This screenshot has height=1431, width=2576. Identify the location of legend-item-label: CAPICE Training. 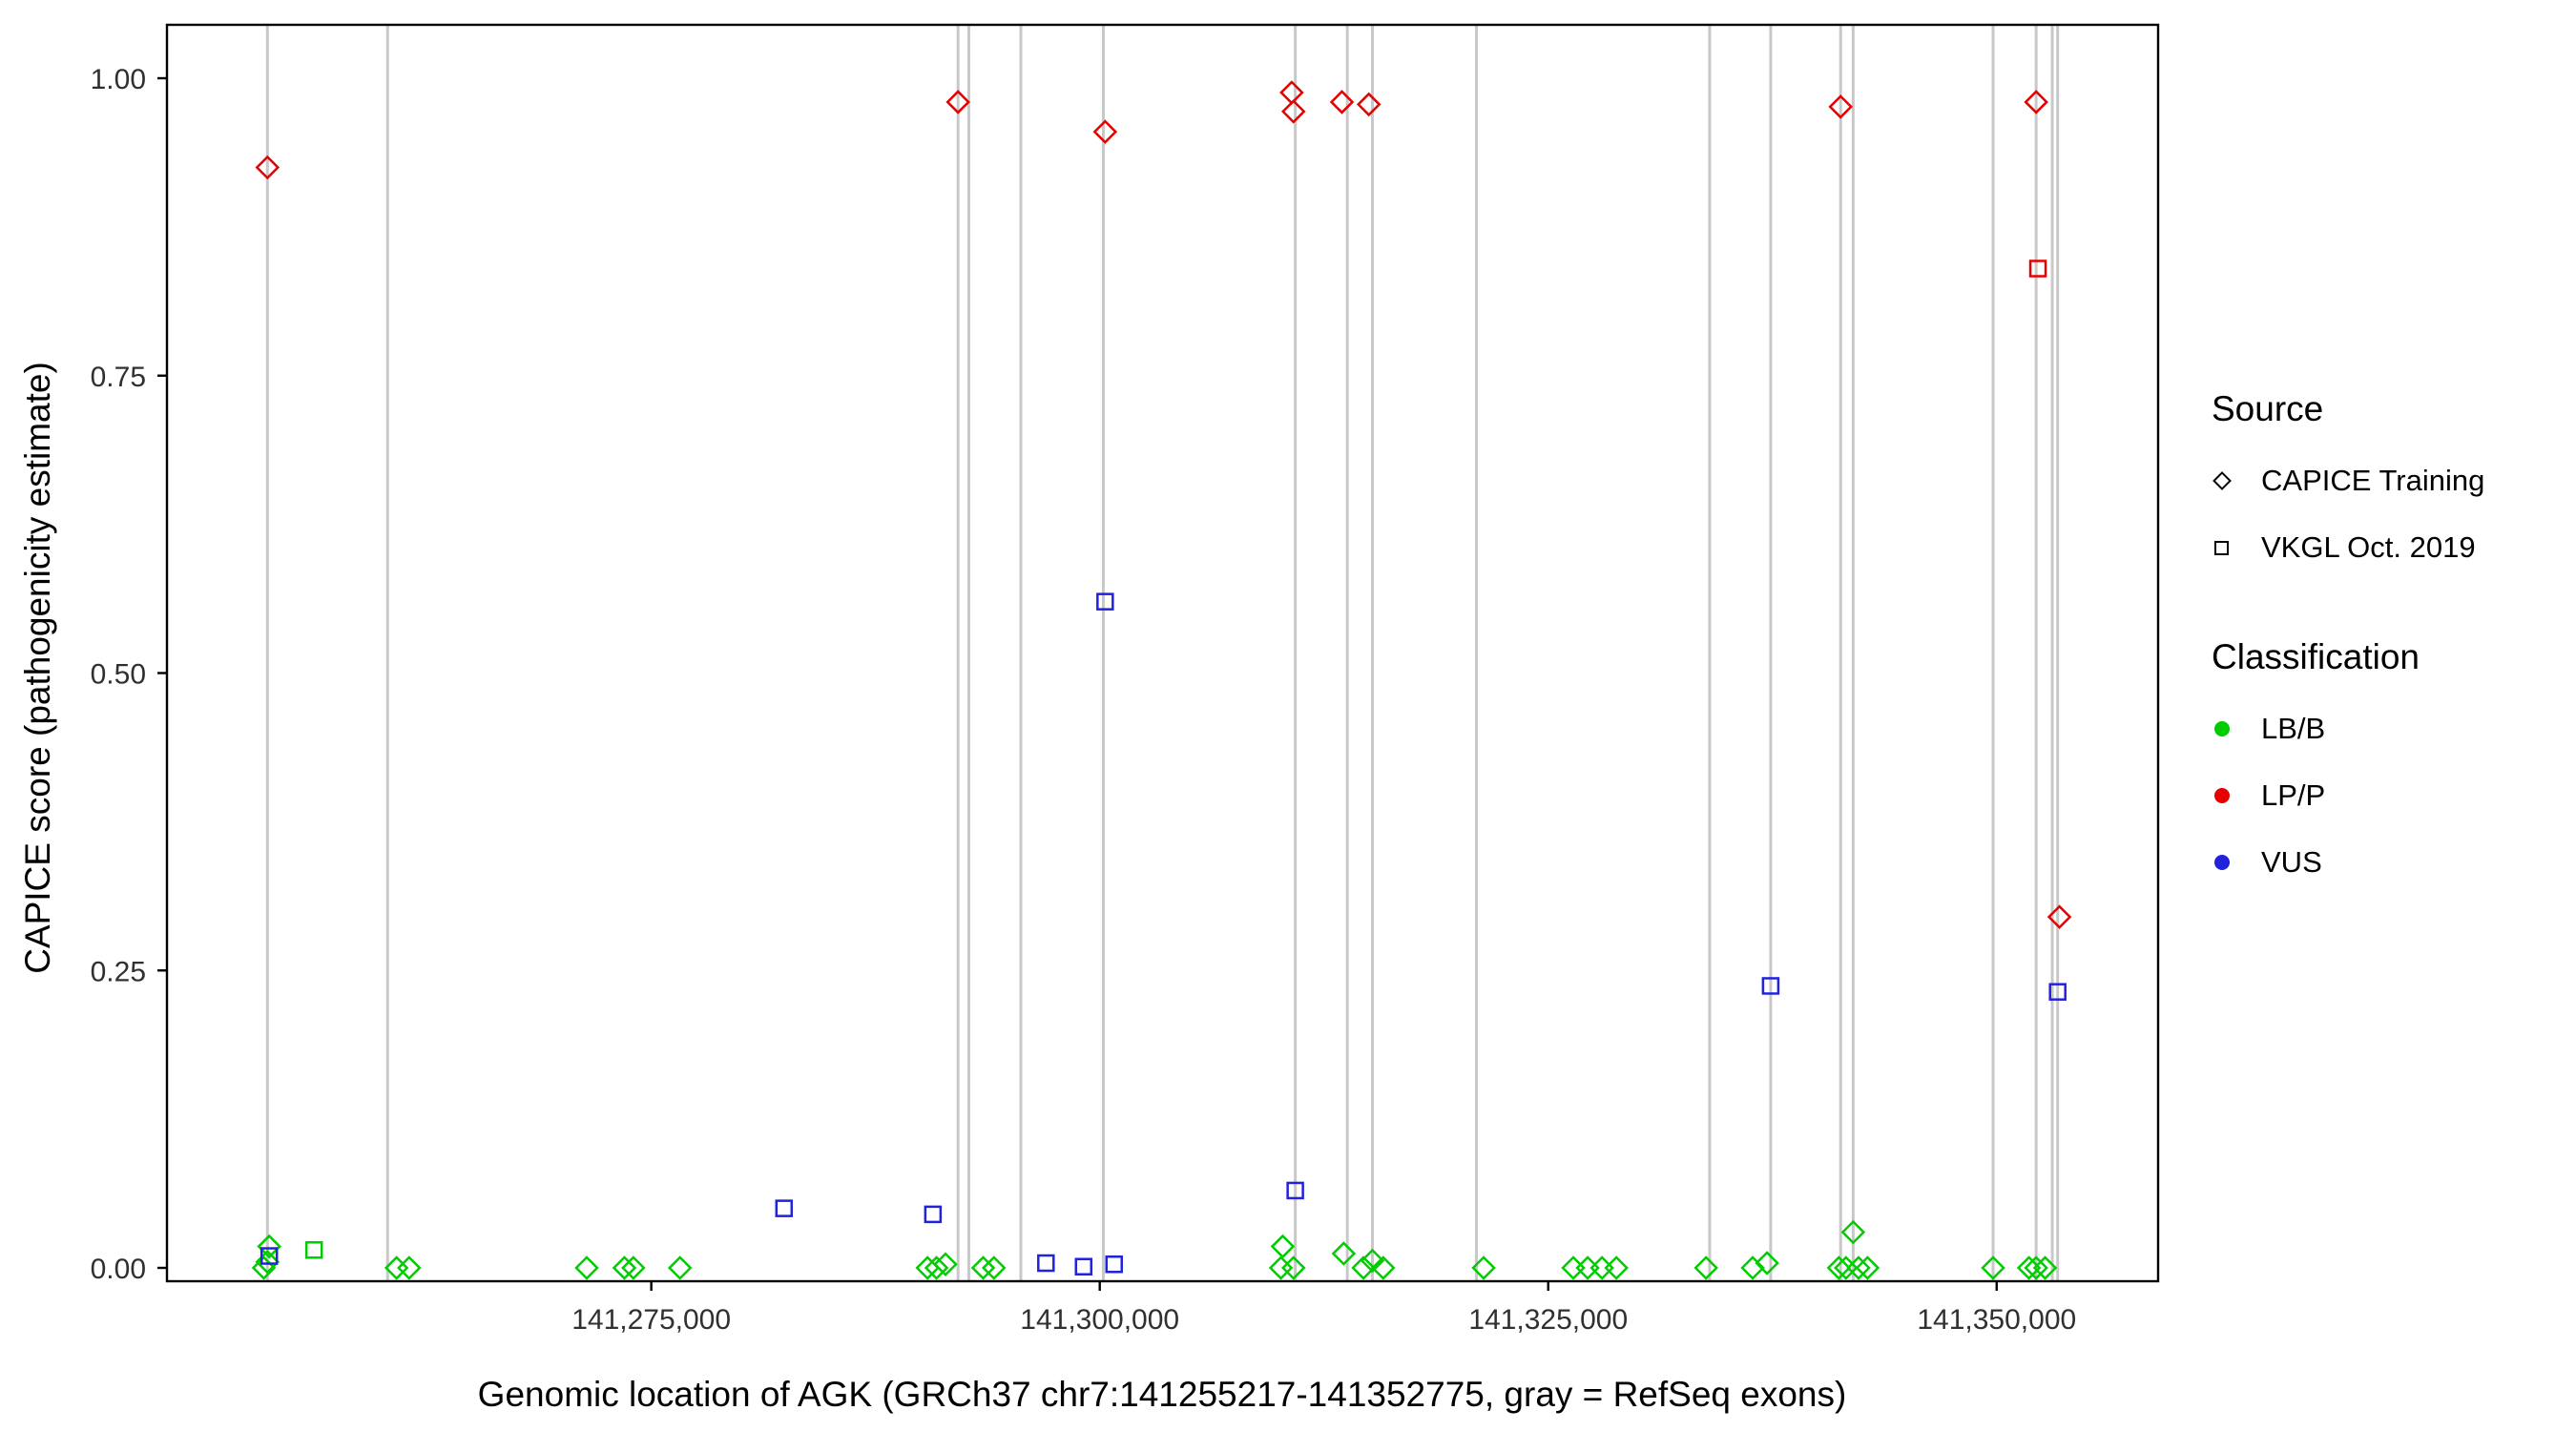
(2373, 480).